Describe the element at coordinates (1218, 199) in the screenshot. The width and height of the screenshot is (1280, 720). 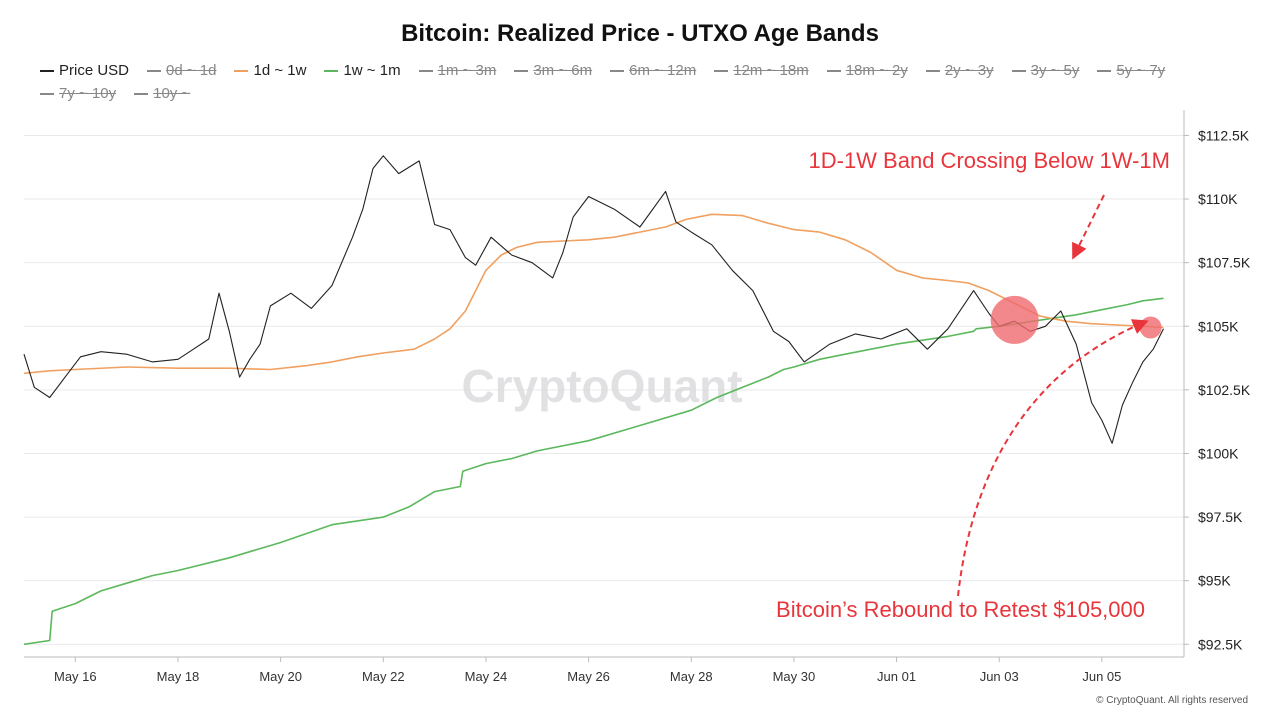
I see `y-tick-label: $110K` at that location.